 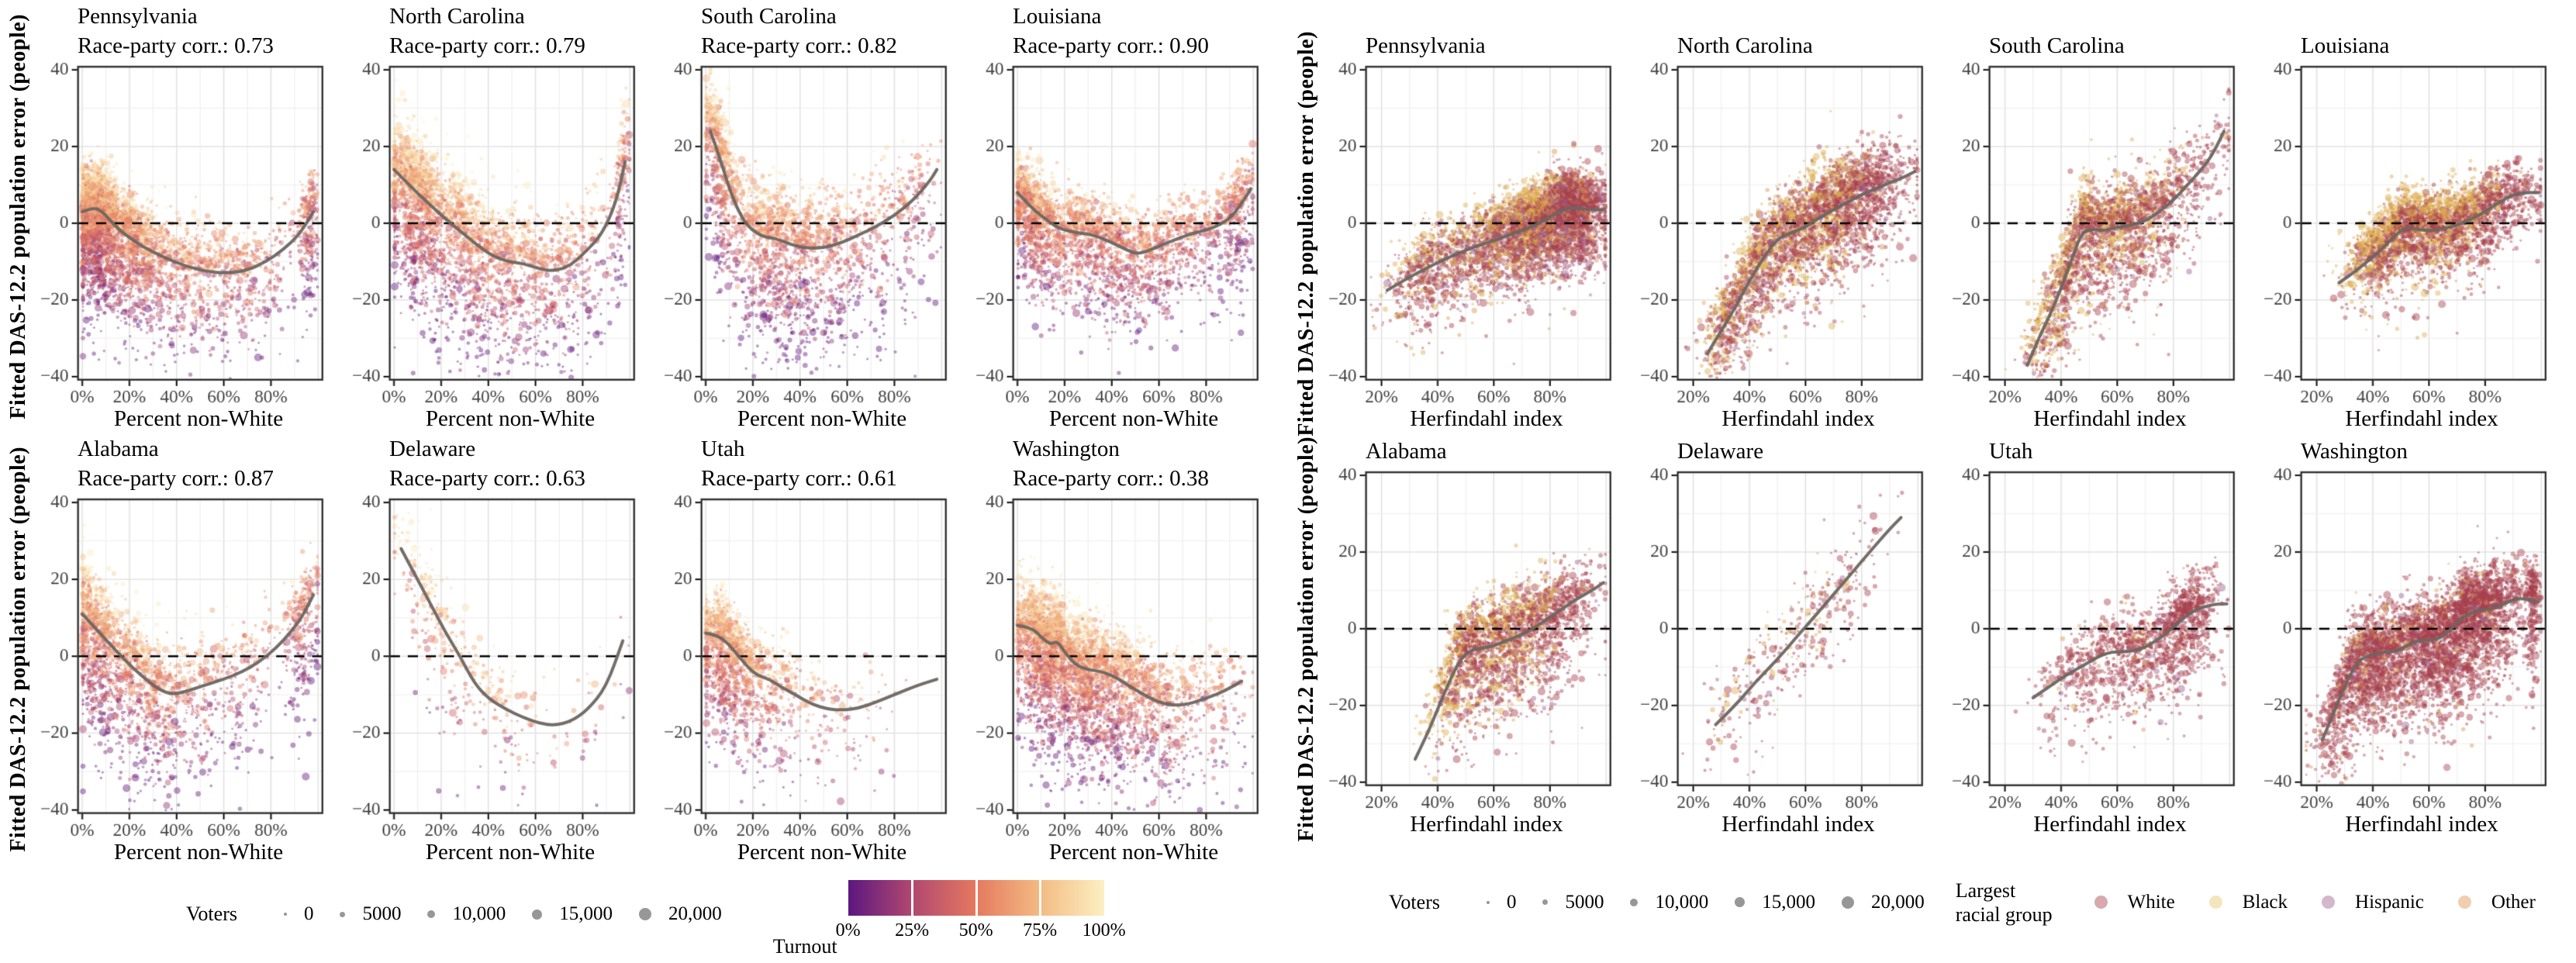 I want to click on colorbar-tick-label: 100%, so click(x=1104, y=930).